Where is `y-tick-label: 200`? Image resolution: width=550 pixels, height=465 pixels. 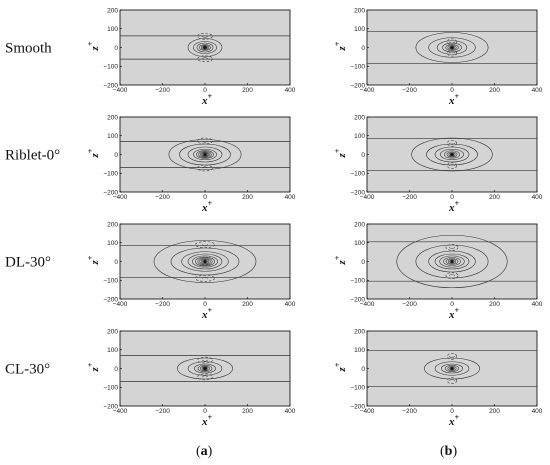 y-tick-label: 200 is located at coordinates (359, 224).